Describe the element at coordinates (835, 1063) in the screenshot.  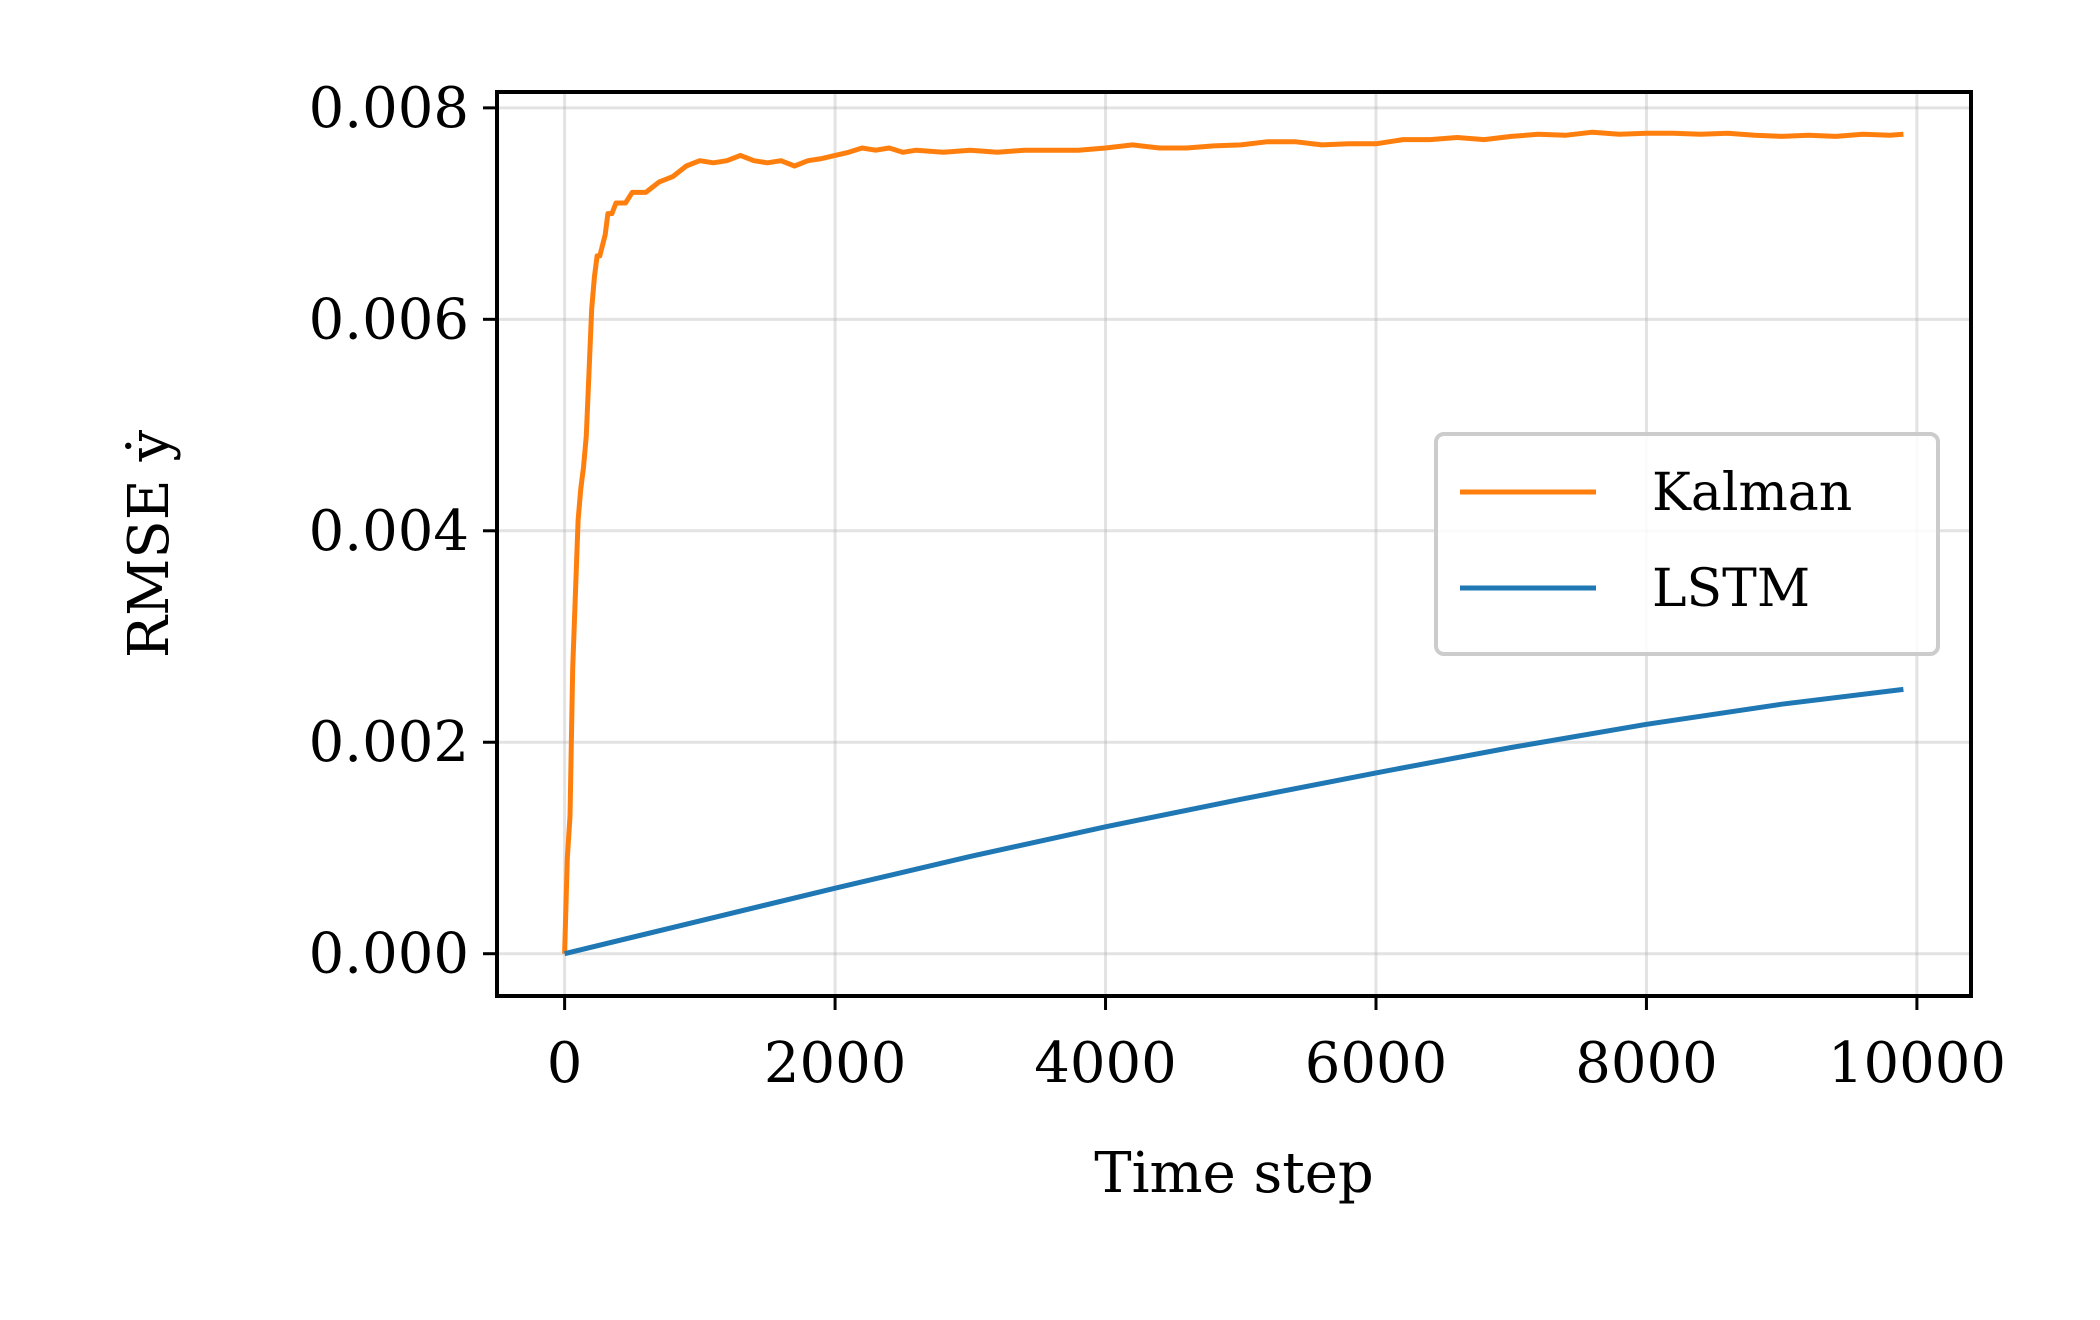
I see `x-tick-label: 2000` at that location.